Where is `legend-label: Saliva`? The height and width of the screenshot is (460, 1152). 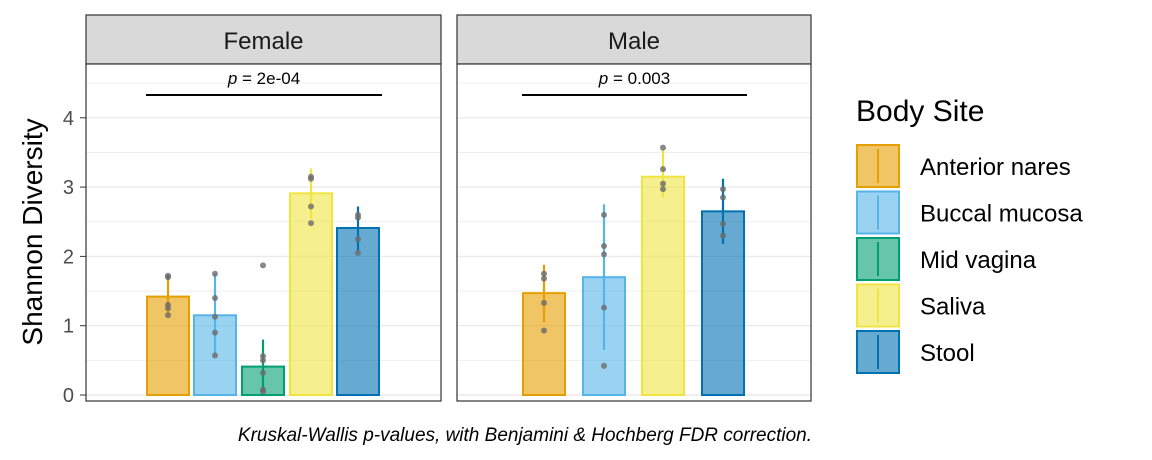 legend-label: Saliva is located at coordinates (953, 307).